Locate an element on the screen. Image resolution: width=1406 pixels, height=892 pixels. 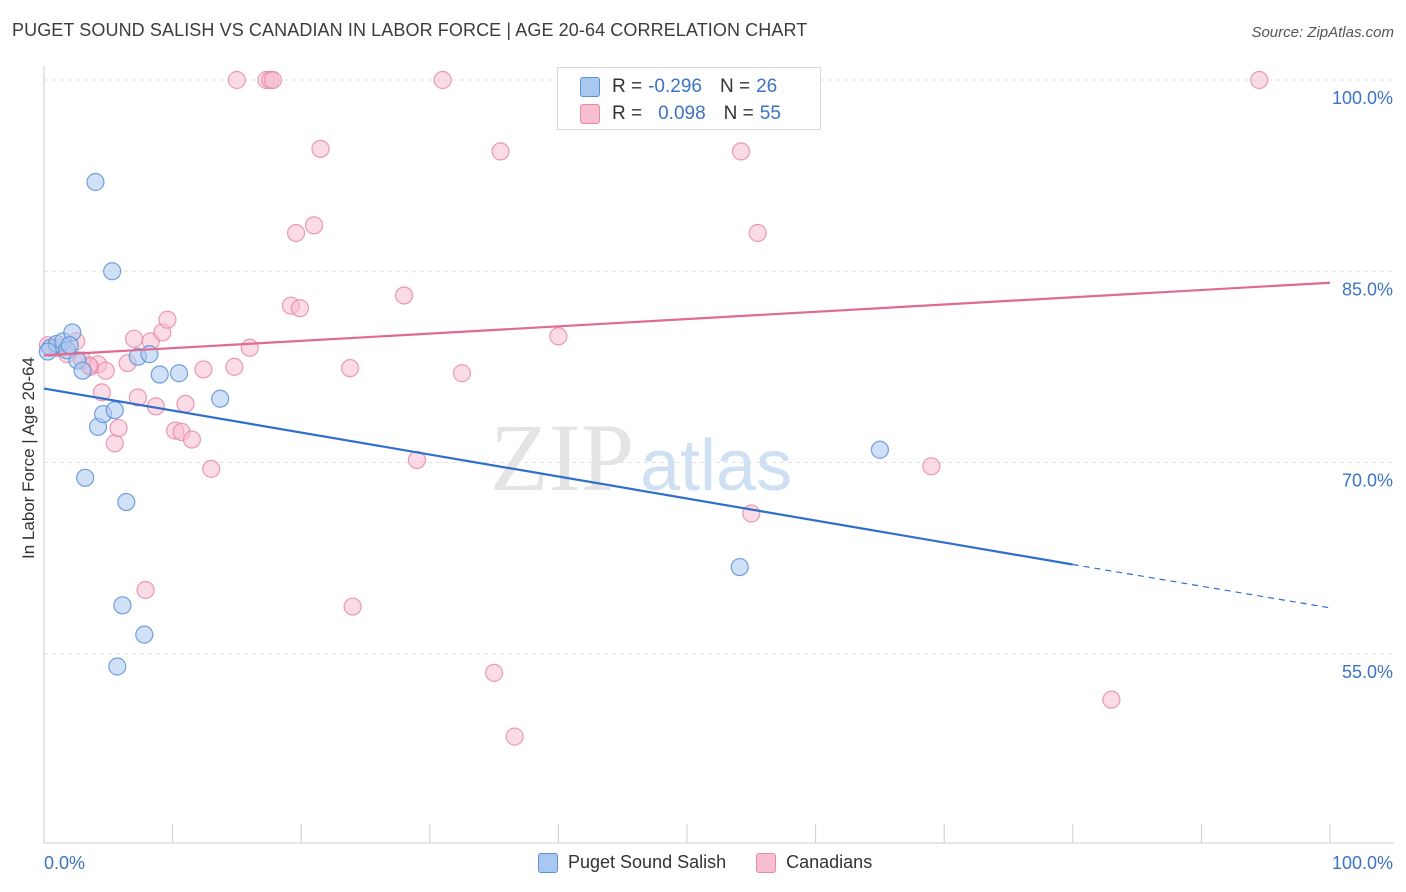
legend-r-value: -0.296 is located at coordinates (675, 86).